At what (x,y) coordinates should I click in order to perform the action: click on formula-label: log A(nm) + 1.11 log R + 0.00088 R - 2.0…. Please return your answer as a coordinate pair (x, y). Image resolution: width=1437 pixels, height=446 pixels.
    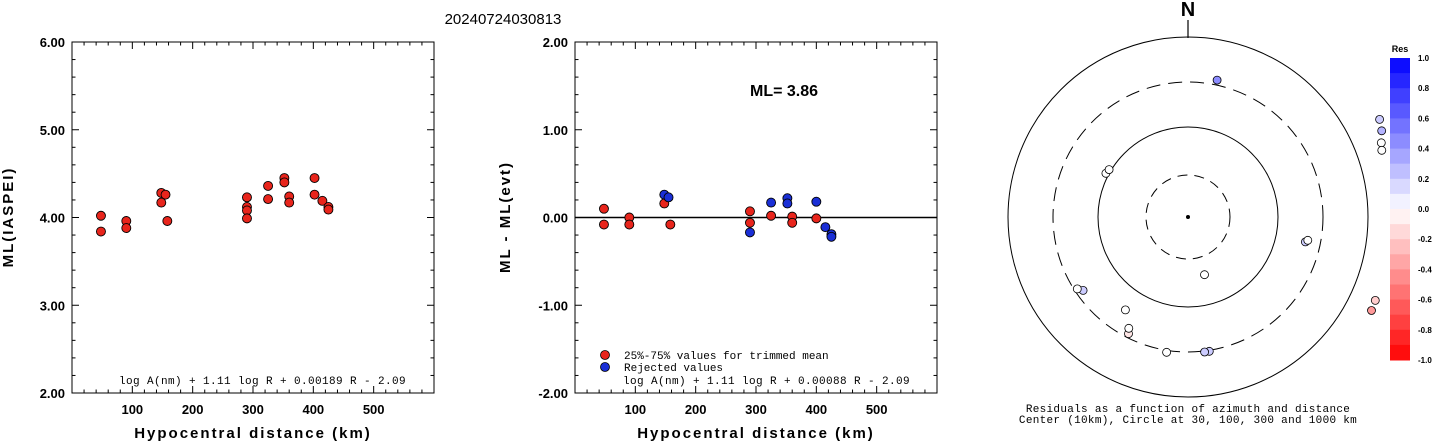
    Looking at the image, I should click on (766, 382).